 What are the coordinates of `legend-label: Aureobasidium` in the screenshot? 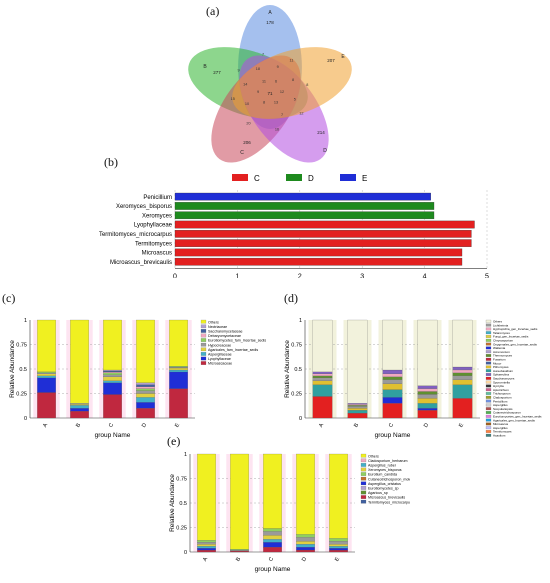 It's located at (503, 371).